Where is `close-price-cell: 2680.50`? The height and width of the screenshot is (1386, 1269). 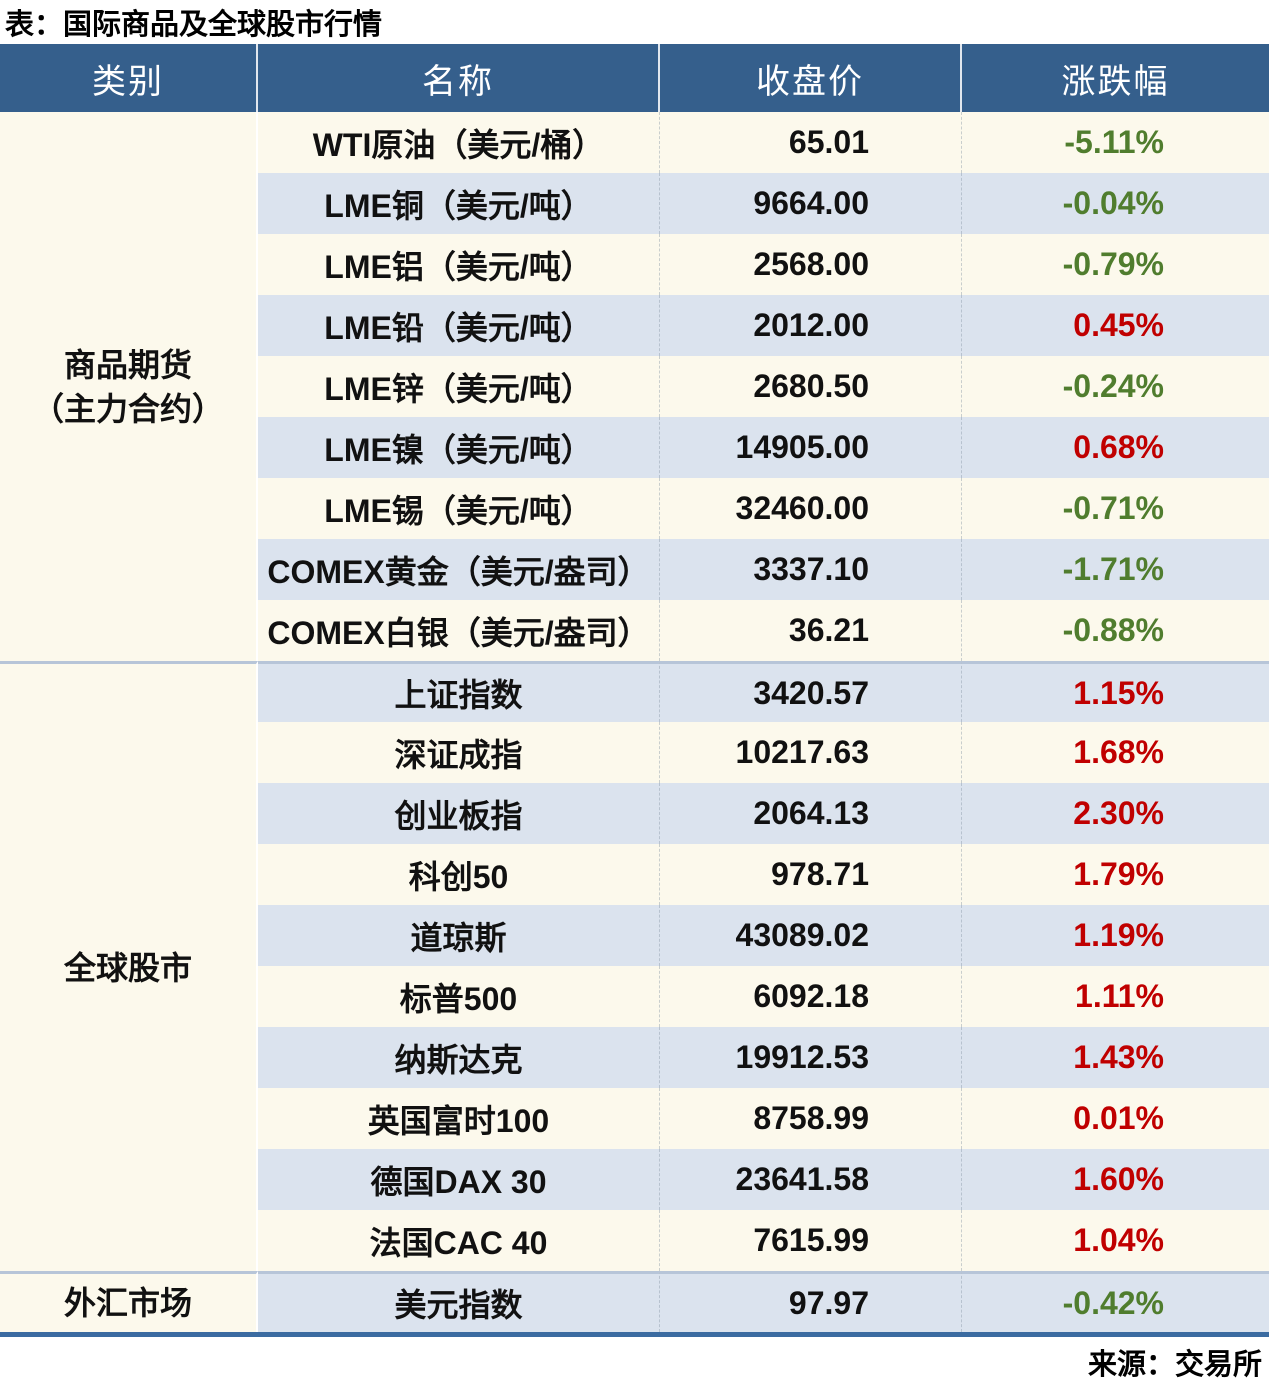
close-price-cell: 2680.50 is located at coordinates (811, 386).